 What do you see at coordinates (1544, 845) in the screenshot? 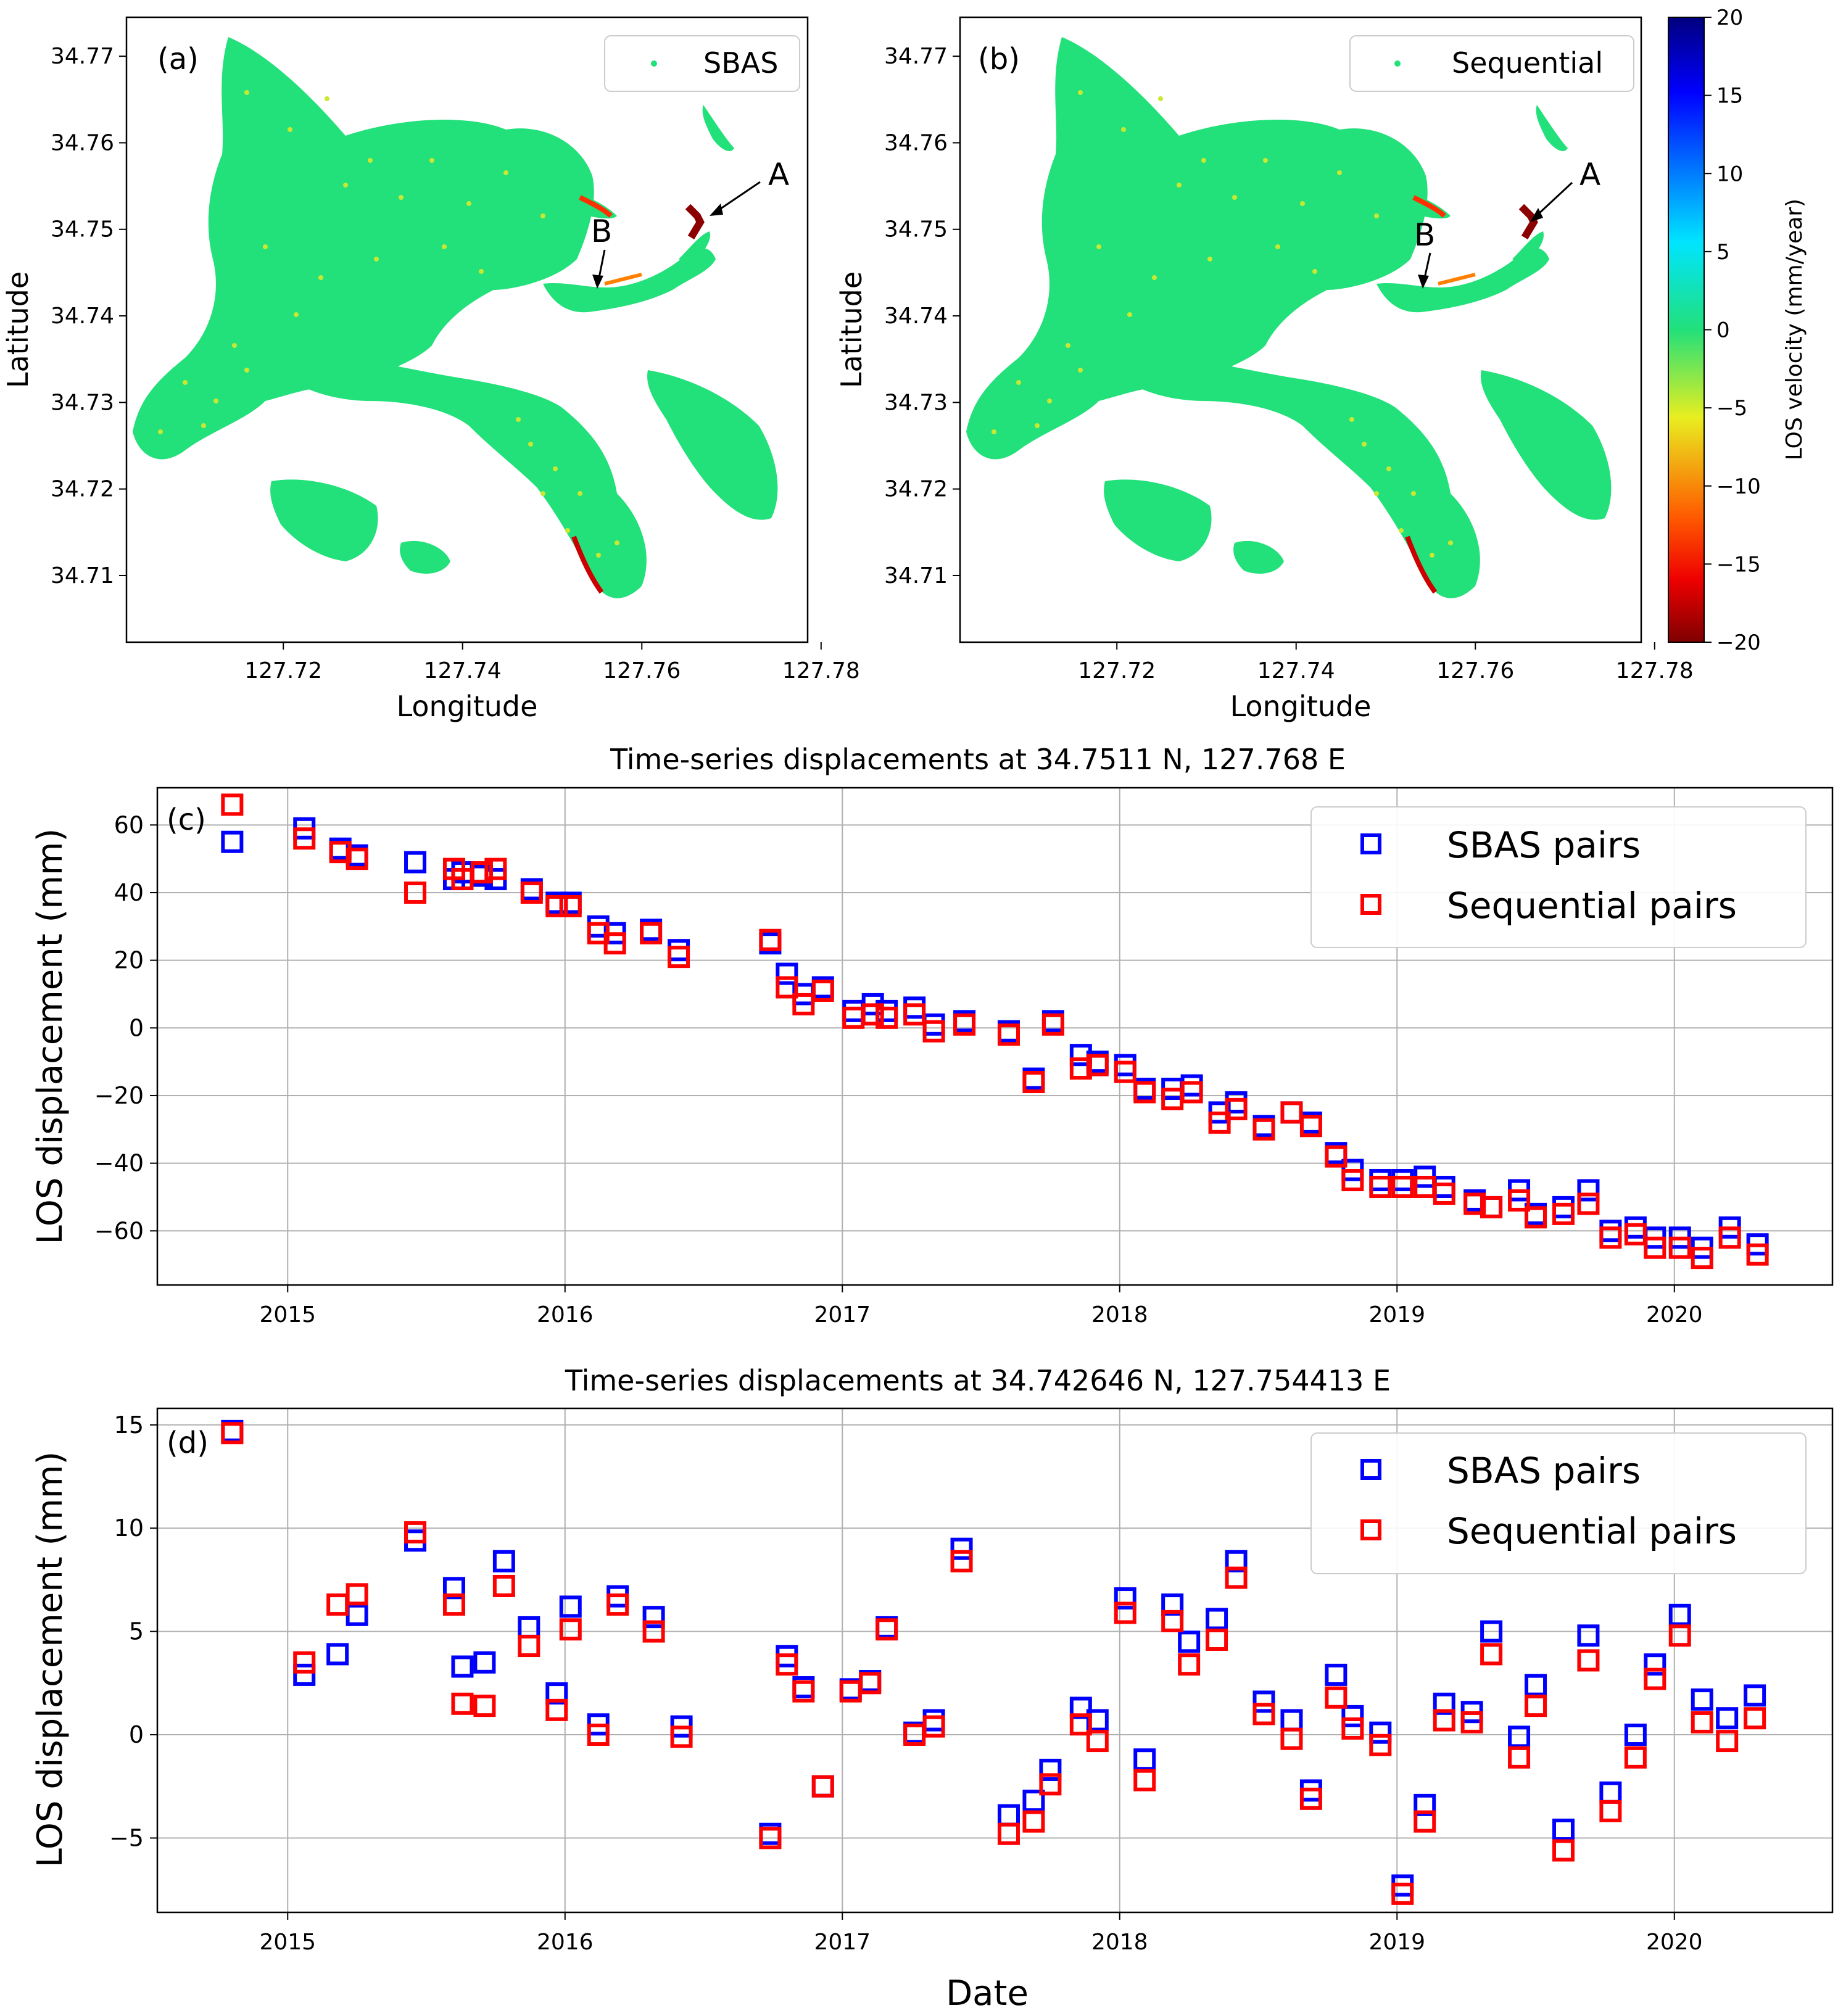
I see `panel-c-legend-sbas-label: SBAS pairs` at bounding box center [1544, 845].